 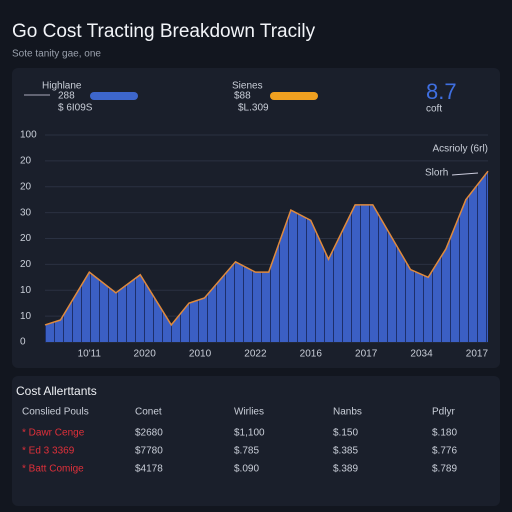 What do you see at coordinates (75, 108) in the screenshot?
I see `stat-sub: $ 6I09S` at bounding box center [75, 108].